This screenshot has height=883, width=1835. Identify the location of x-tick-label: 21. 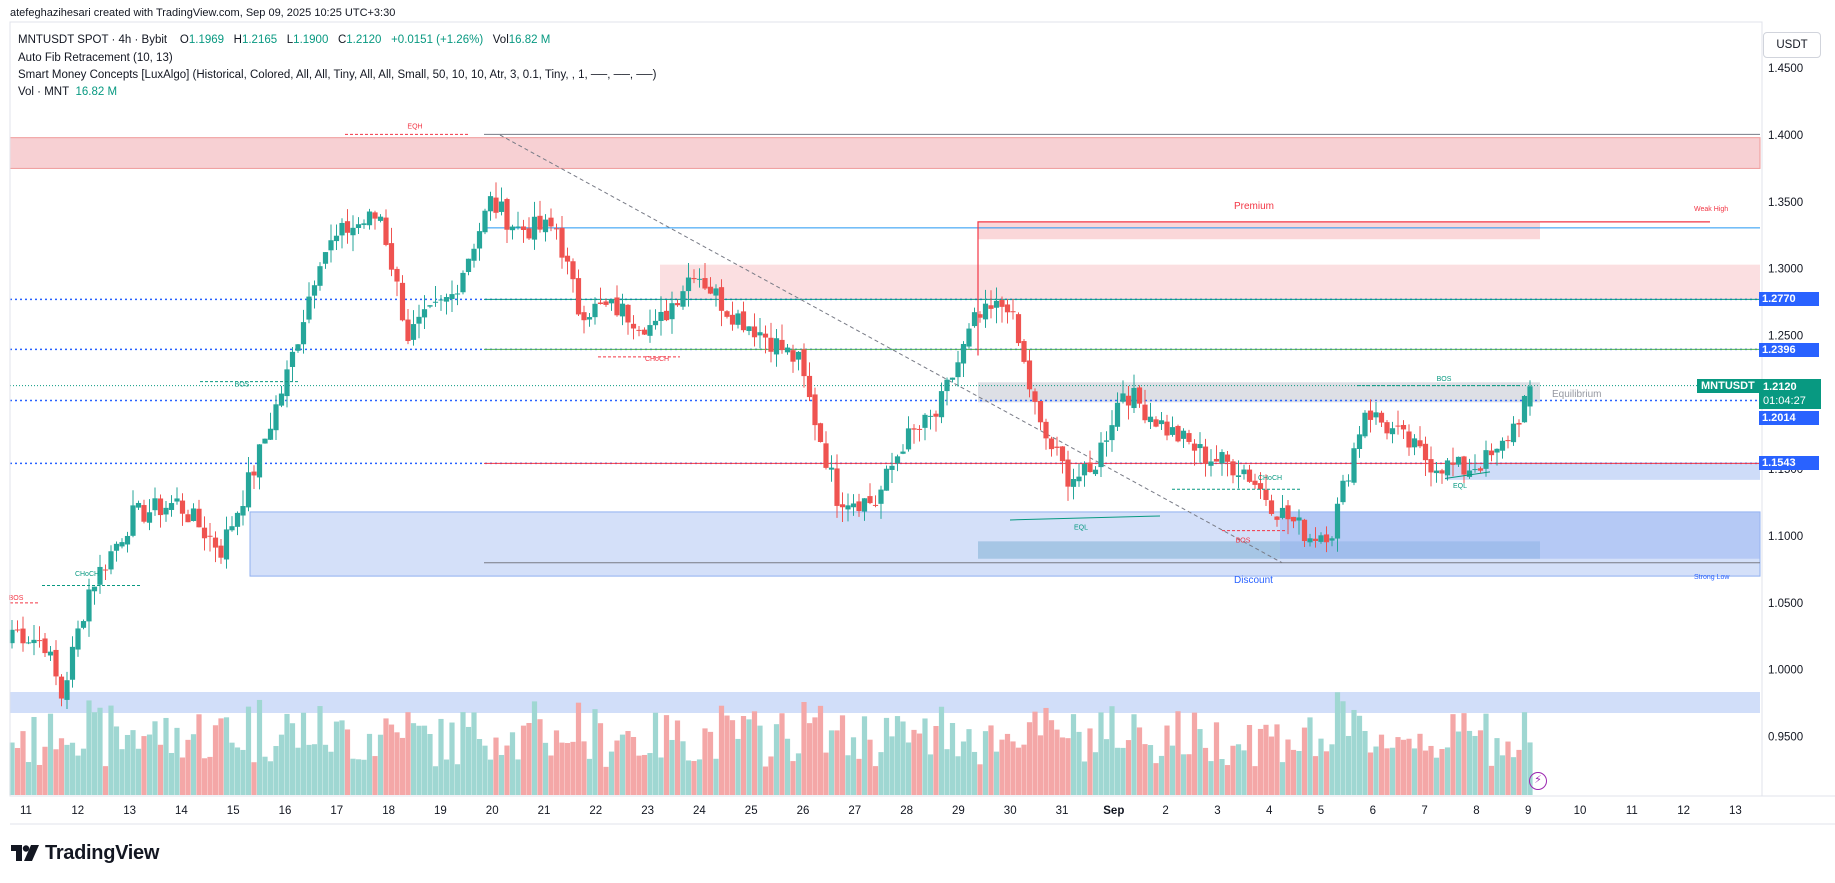
(544, 811).